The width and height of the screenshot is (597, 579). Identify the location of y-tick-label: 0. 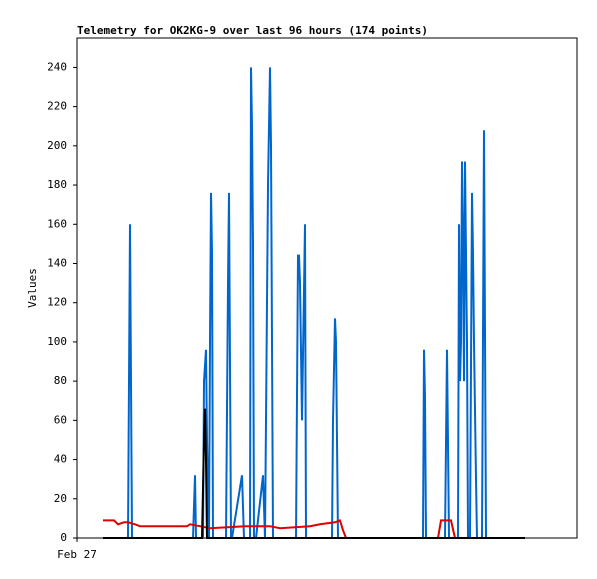
(63, 537).